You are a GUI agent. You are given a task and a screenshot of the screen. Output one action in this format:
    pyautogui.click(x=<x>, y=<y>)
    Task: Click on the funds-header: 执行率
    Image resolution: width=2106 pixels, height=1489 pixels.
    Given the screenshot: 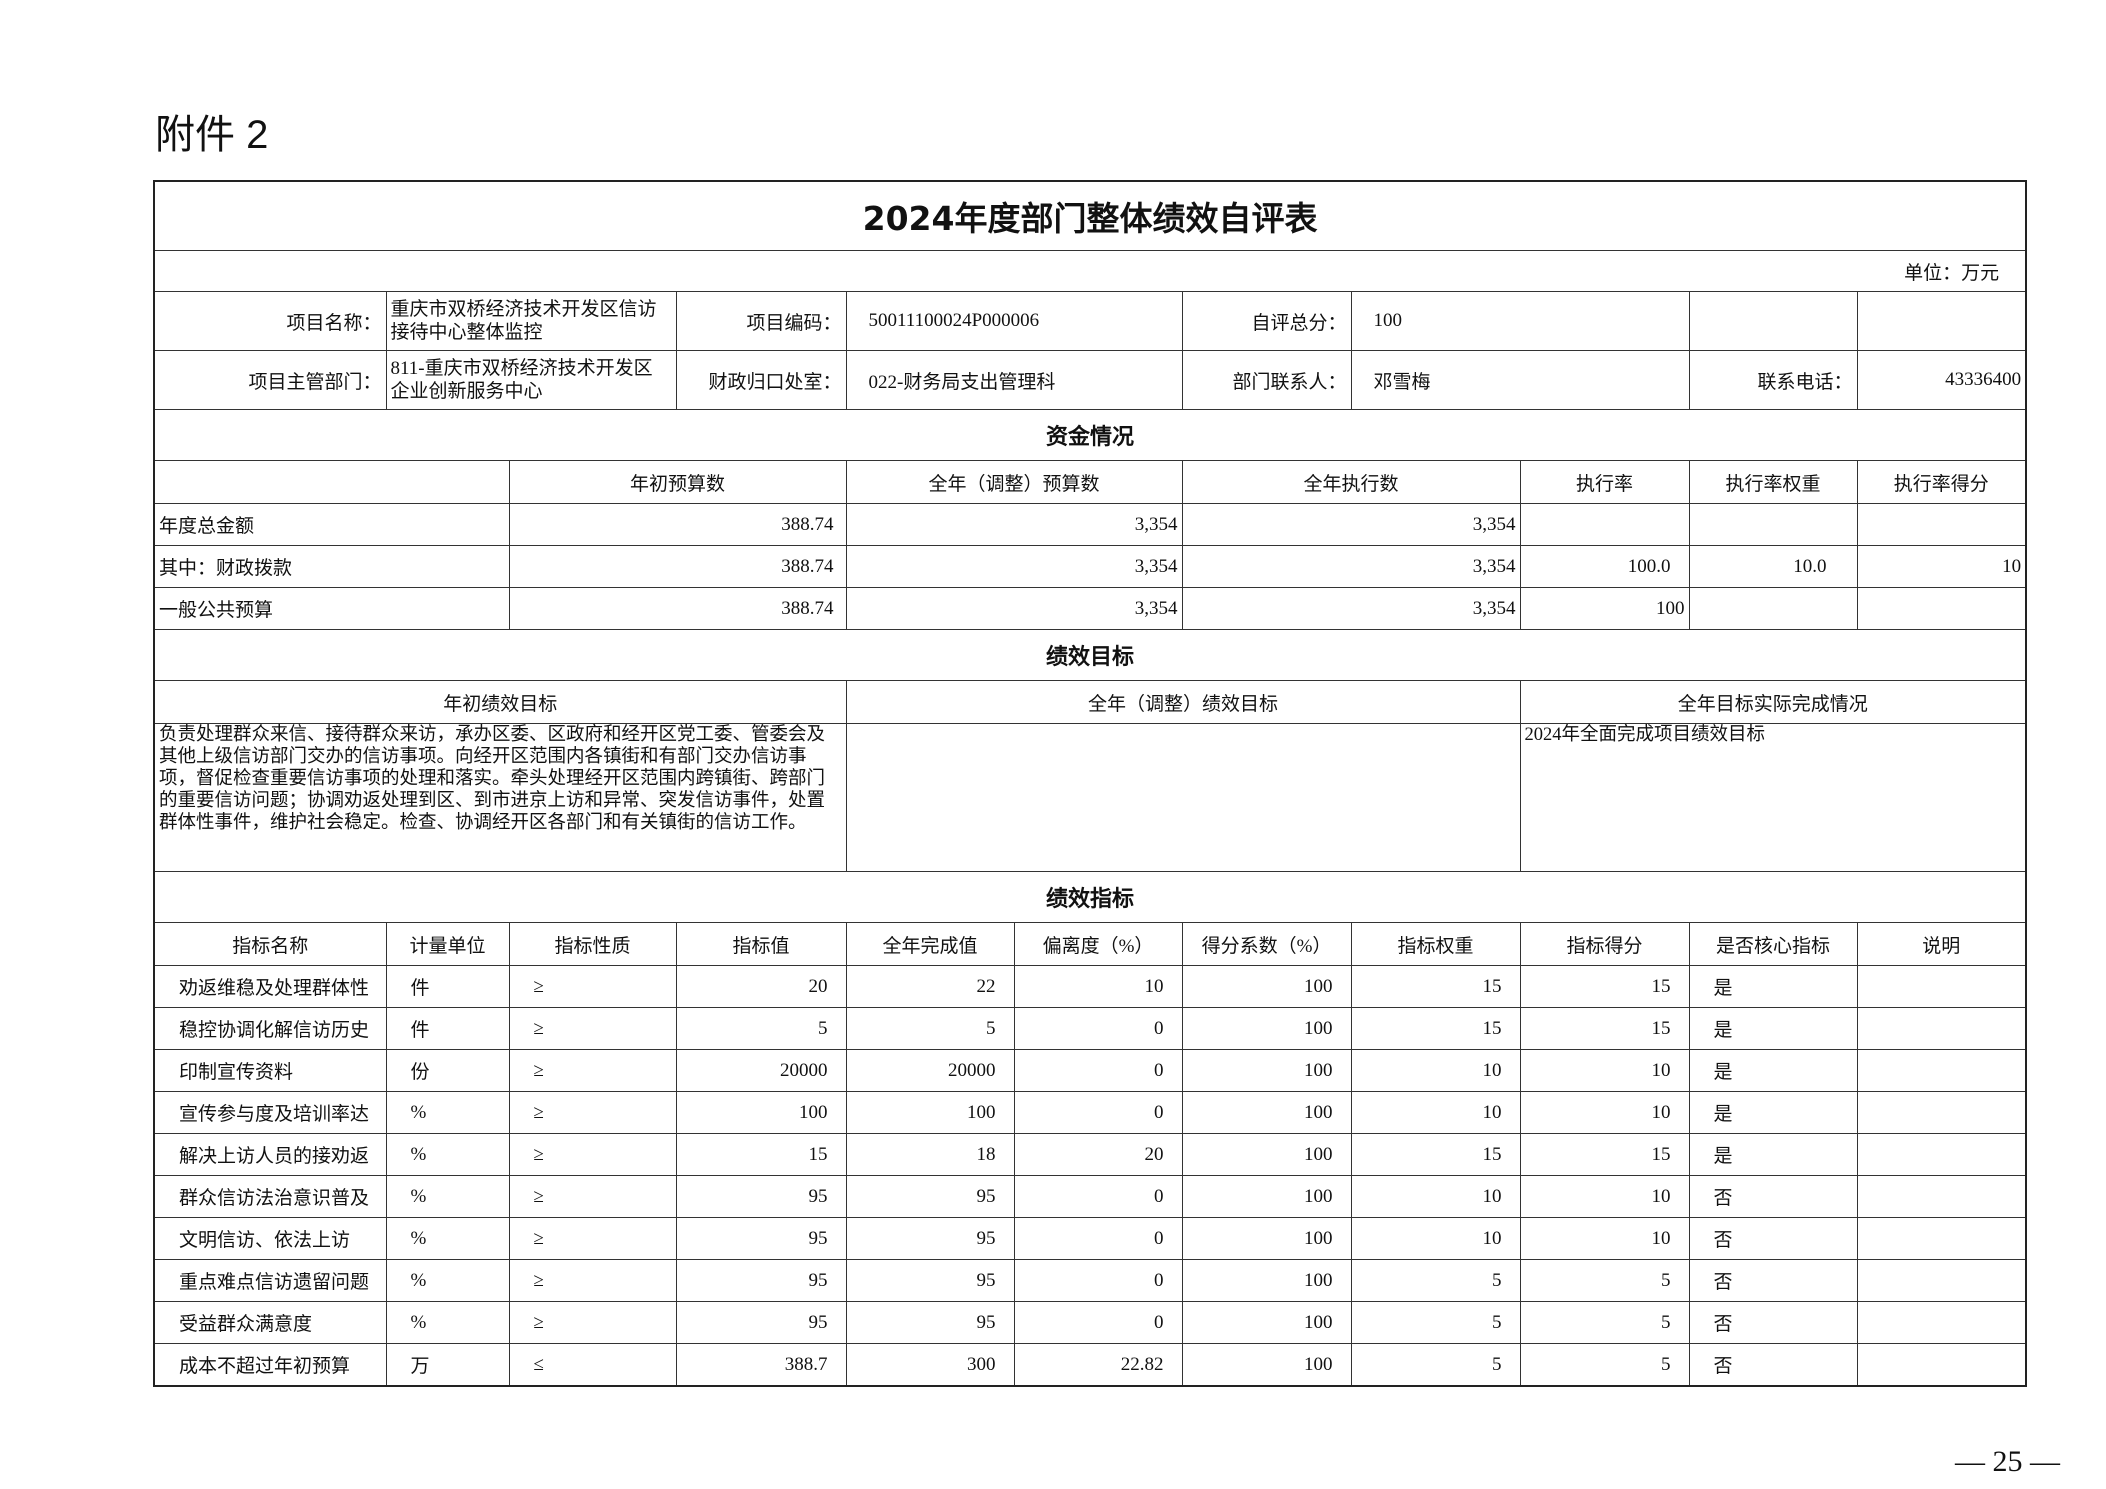 What is the action you would take?
    pyautogui.click(x=1604, y=482)
    